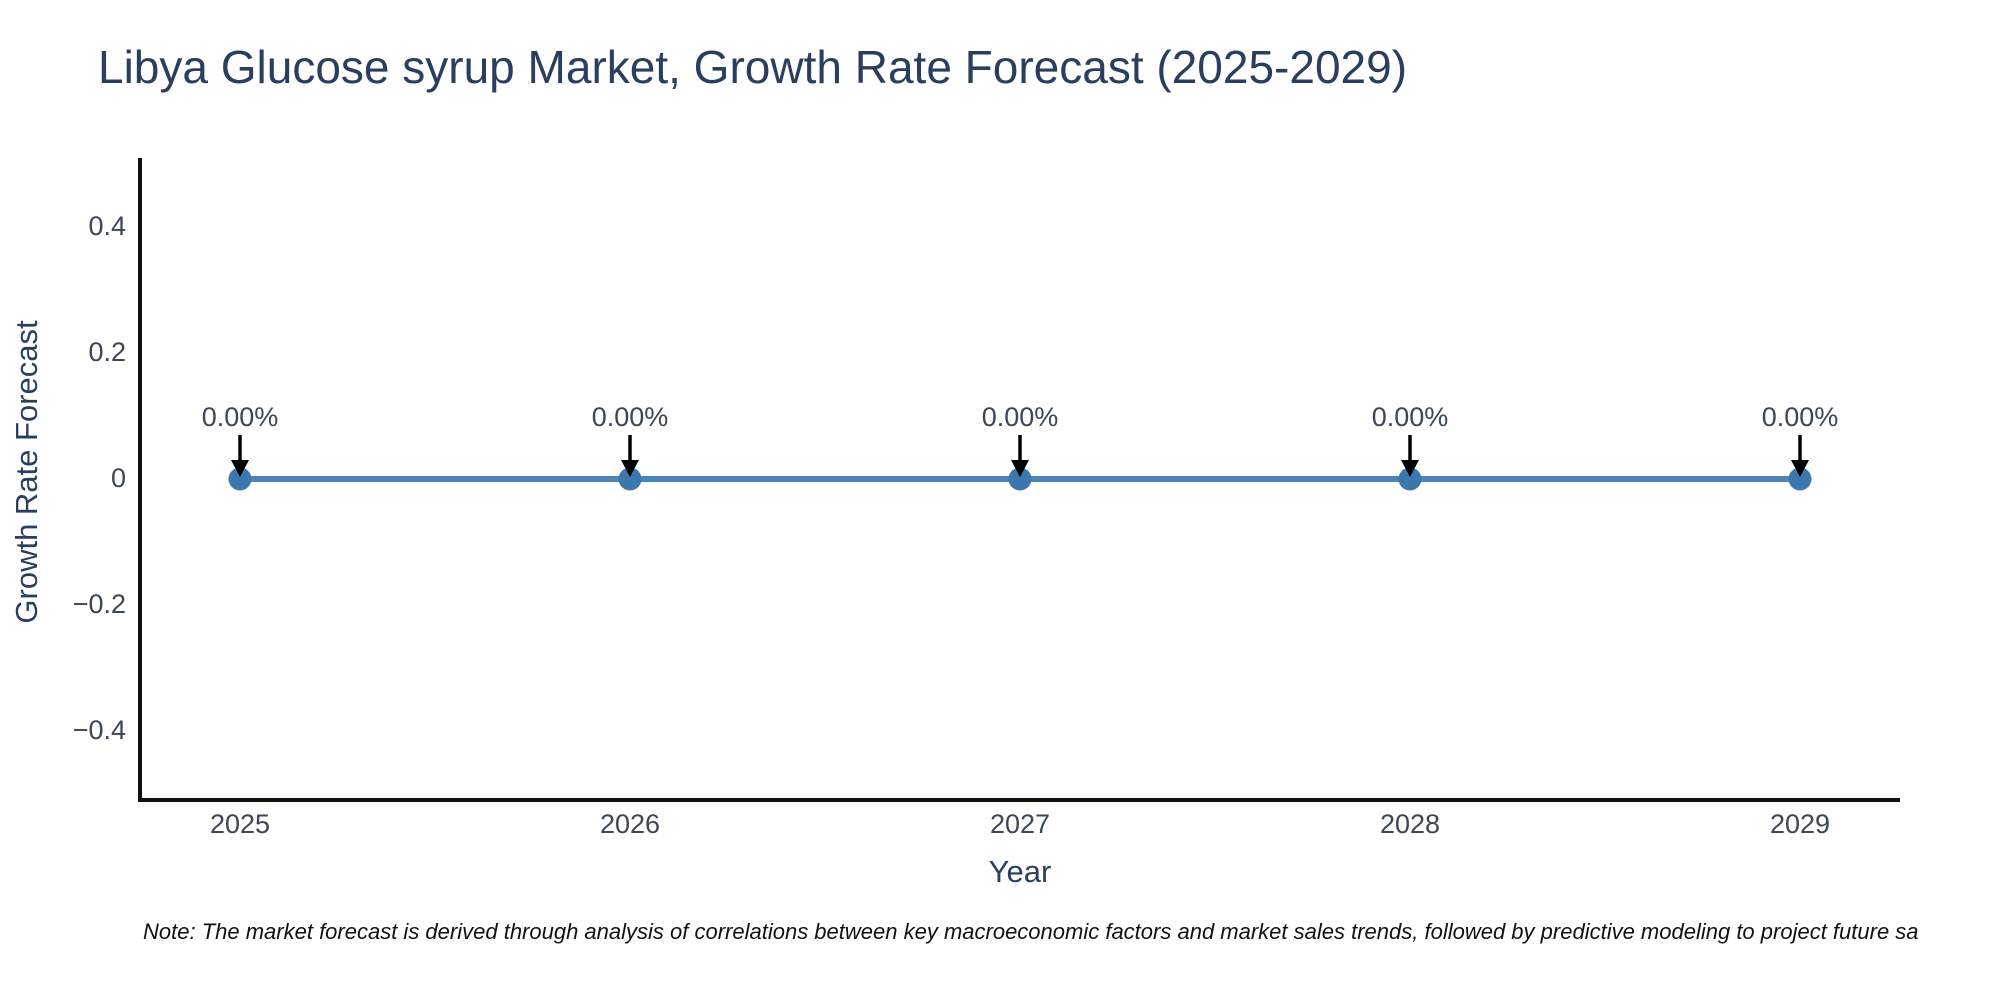 The height and width of the screenshot is (1000, 2000). Describe the element at coordinates (240, 824) in the screenshot. I see `x-tick-label: 2025` at that location.